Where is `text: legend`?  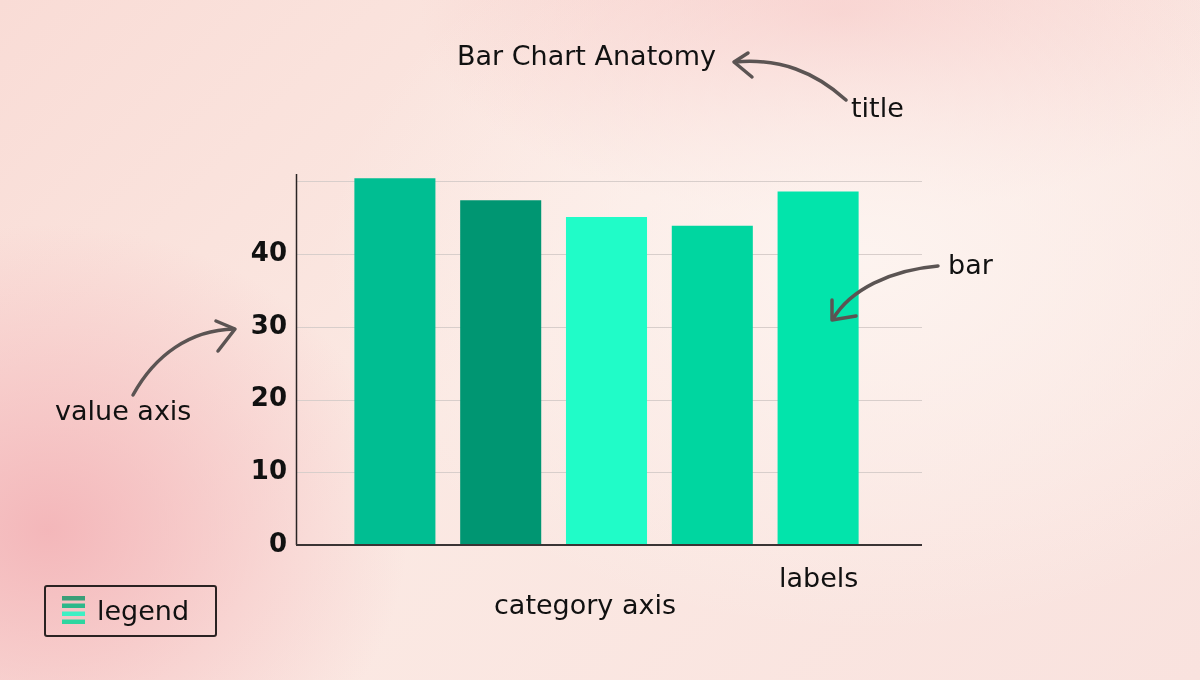 text: legend is located at coordinates (143, 610).